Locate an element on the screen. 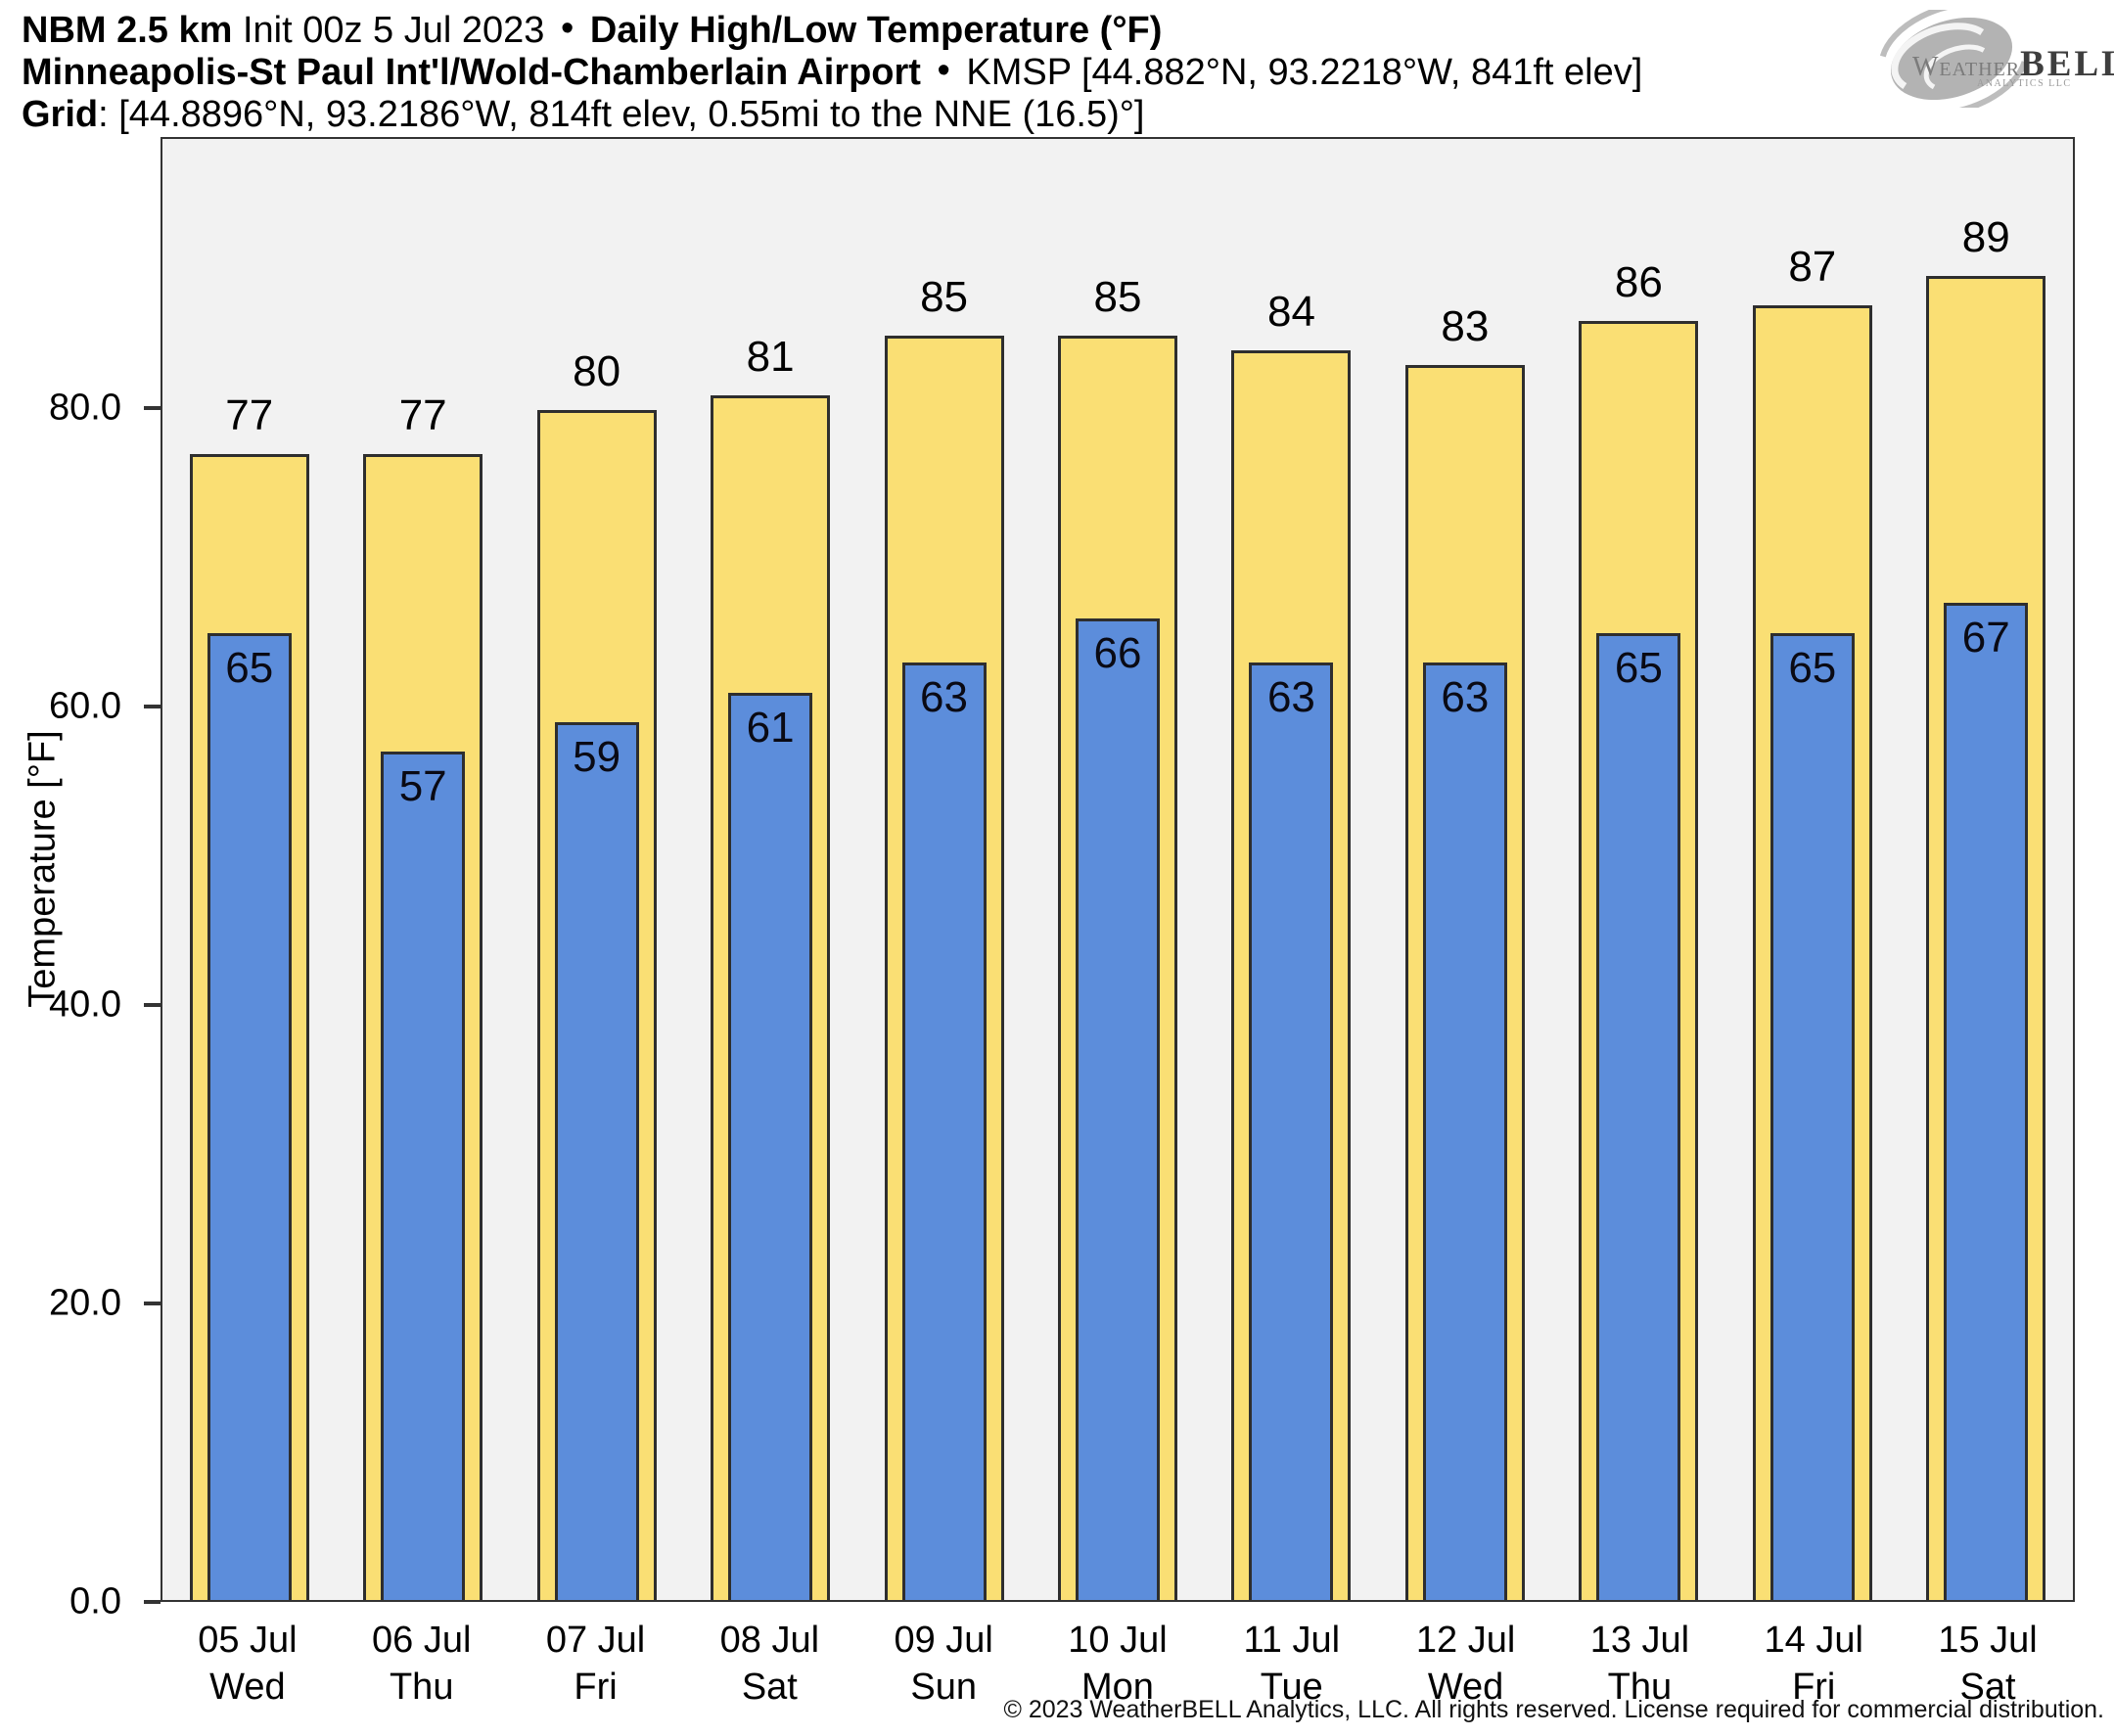 The width and height of the screenshot is (2114, 1736). y-axis: 0.0 20.0 40.0 60.0 80.0 is located at coordinates (81, 879).